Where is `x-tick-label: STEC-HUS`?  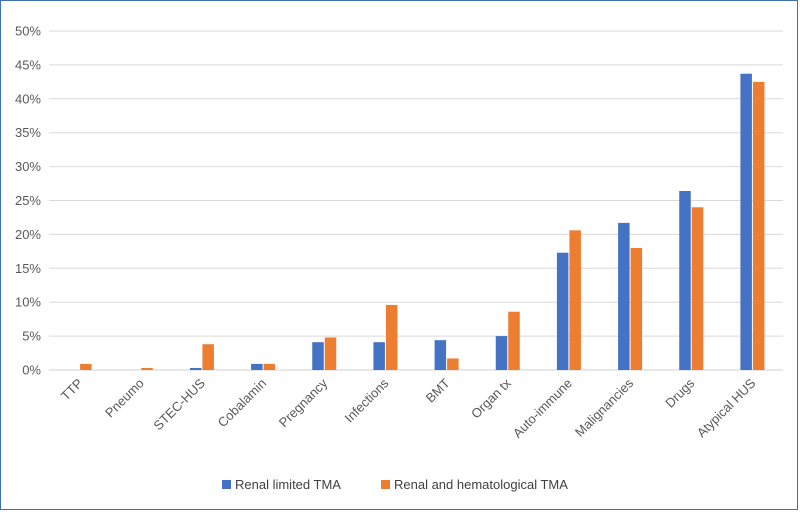
x-tick-label: STEC-HUS is located at coordinates (179, 404).